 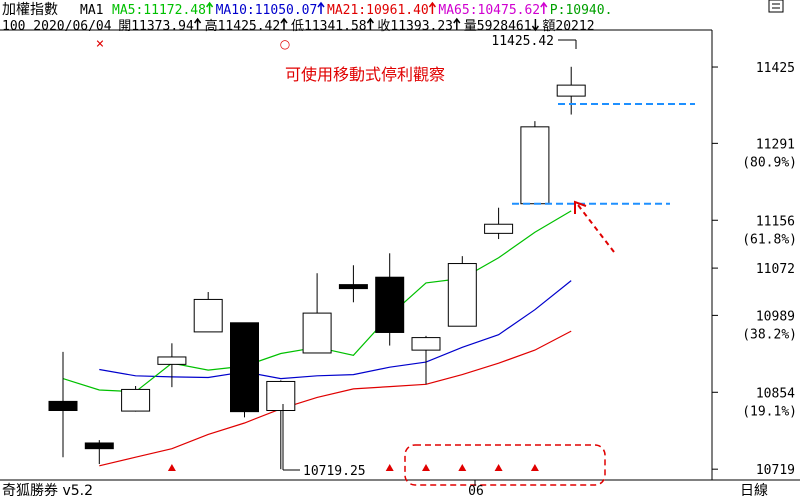 I want to click on index-title: 加權指數, so click(x=30, y=10).